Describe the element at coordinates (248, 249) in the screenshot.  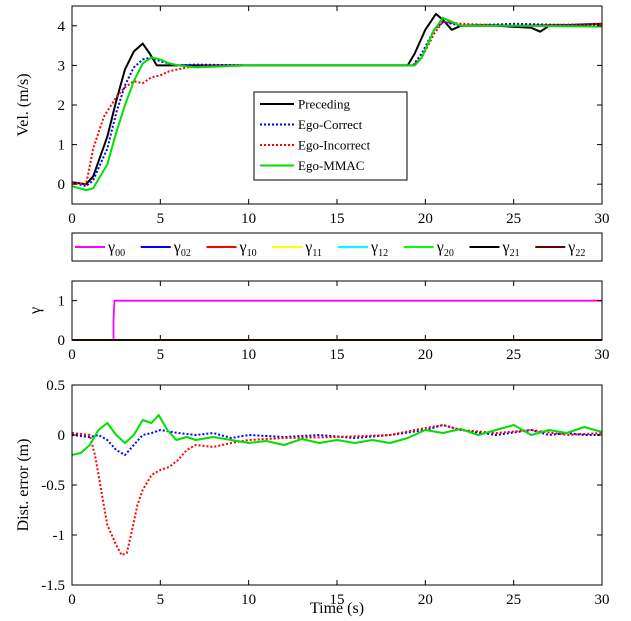
I see `legend-entry: γ10` at that location.